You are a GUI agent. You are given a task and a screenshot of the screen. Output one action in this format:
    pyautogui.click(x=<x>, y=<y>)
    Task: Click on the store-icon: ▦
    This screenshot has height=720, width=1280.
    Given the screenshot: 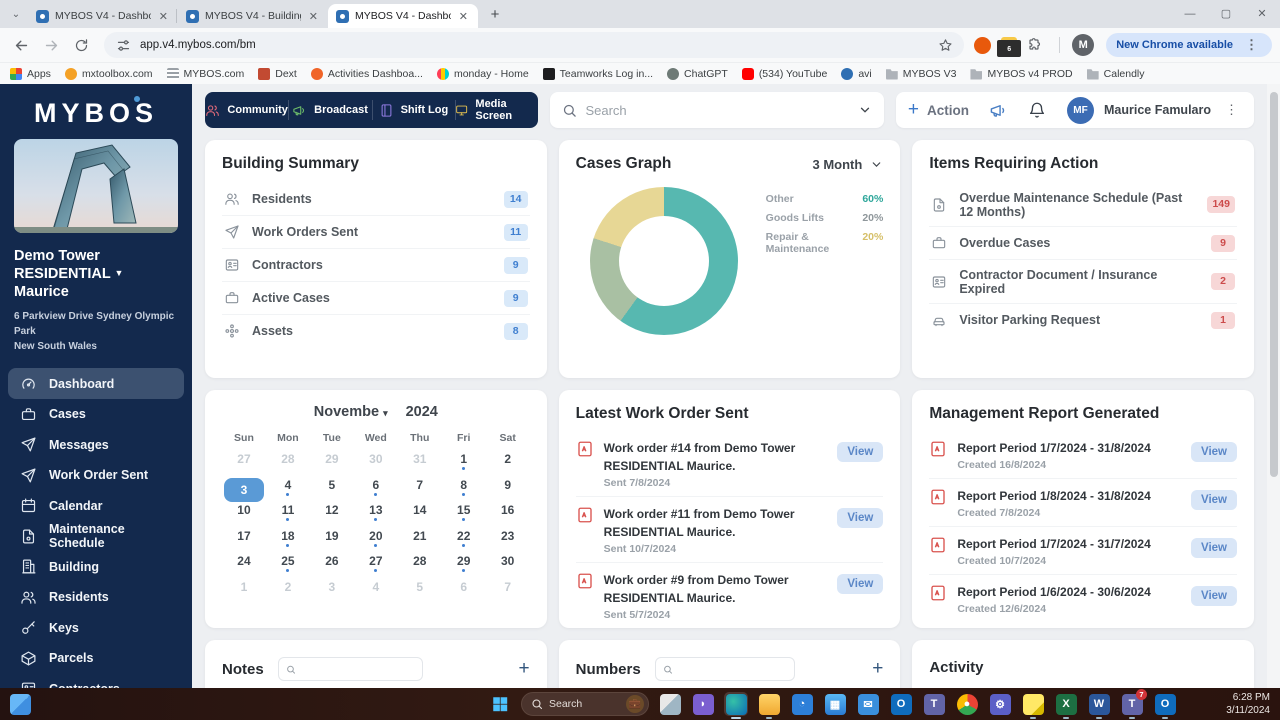 What is the action you would take?
    pyautogui.click(x=835, y=704)
    